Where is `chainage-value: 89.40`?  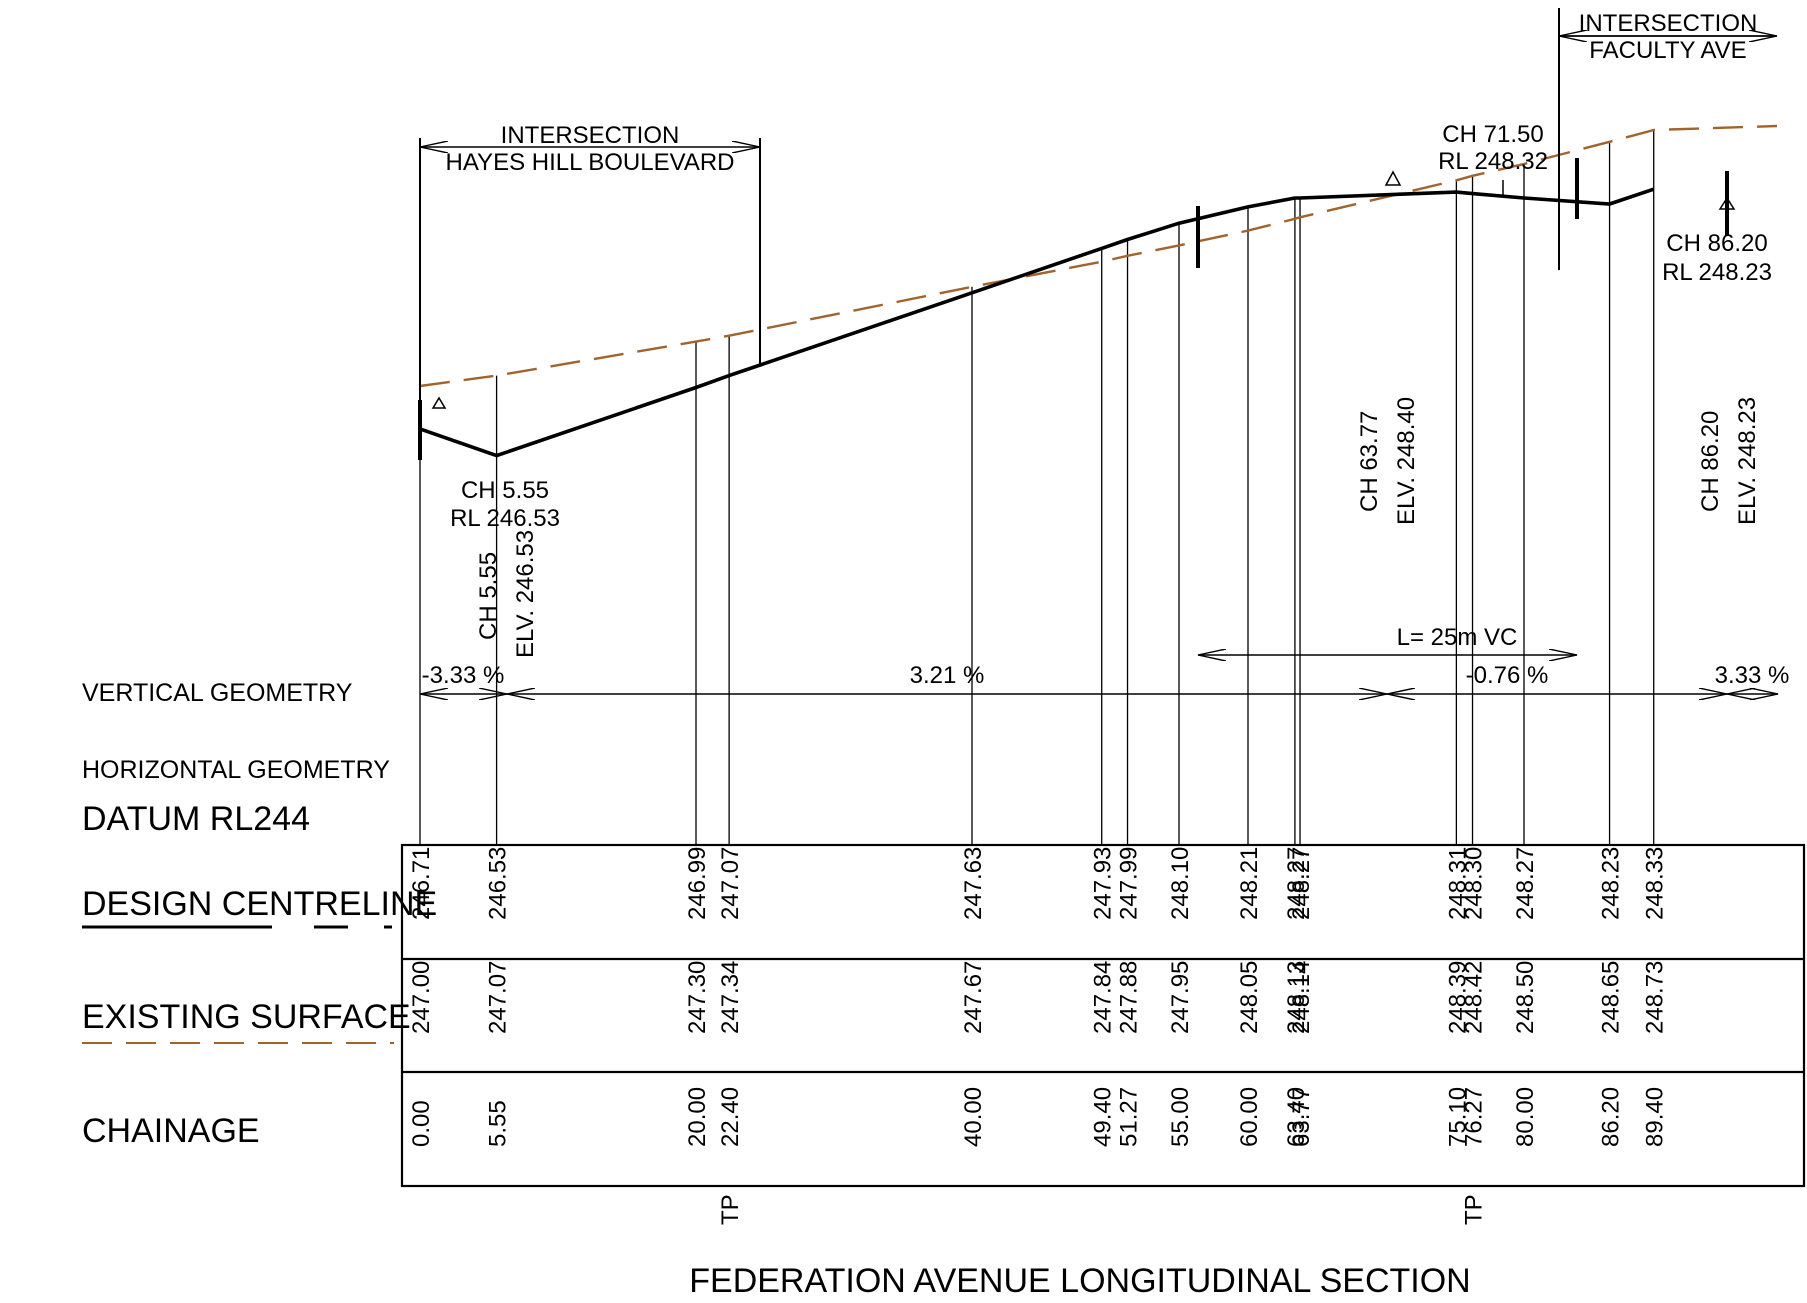
chainage-value: 89.40 is located at coordinates (1655, 1117).